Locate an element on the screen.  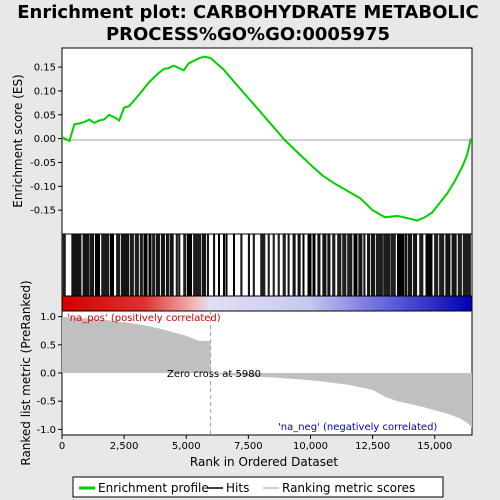
metric-y-tick-label: 1.0 is located at coordinates (48, 317).